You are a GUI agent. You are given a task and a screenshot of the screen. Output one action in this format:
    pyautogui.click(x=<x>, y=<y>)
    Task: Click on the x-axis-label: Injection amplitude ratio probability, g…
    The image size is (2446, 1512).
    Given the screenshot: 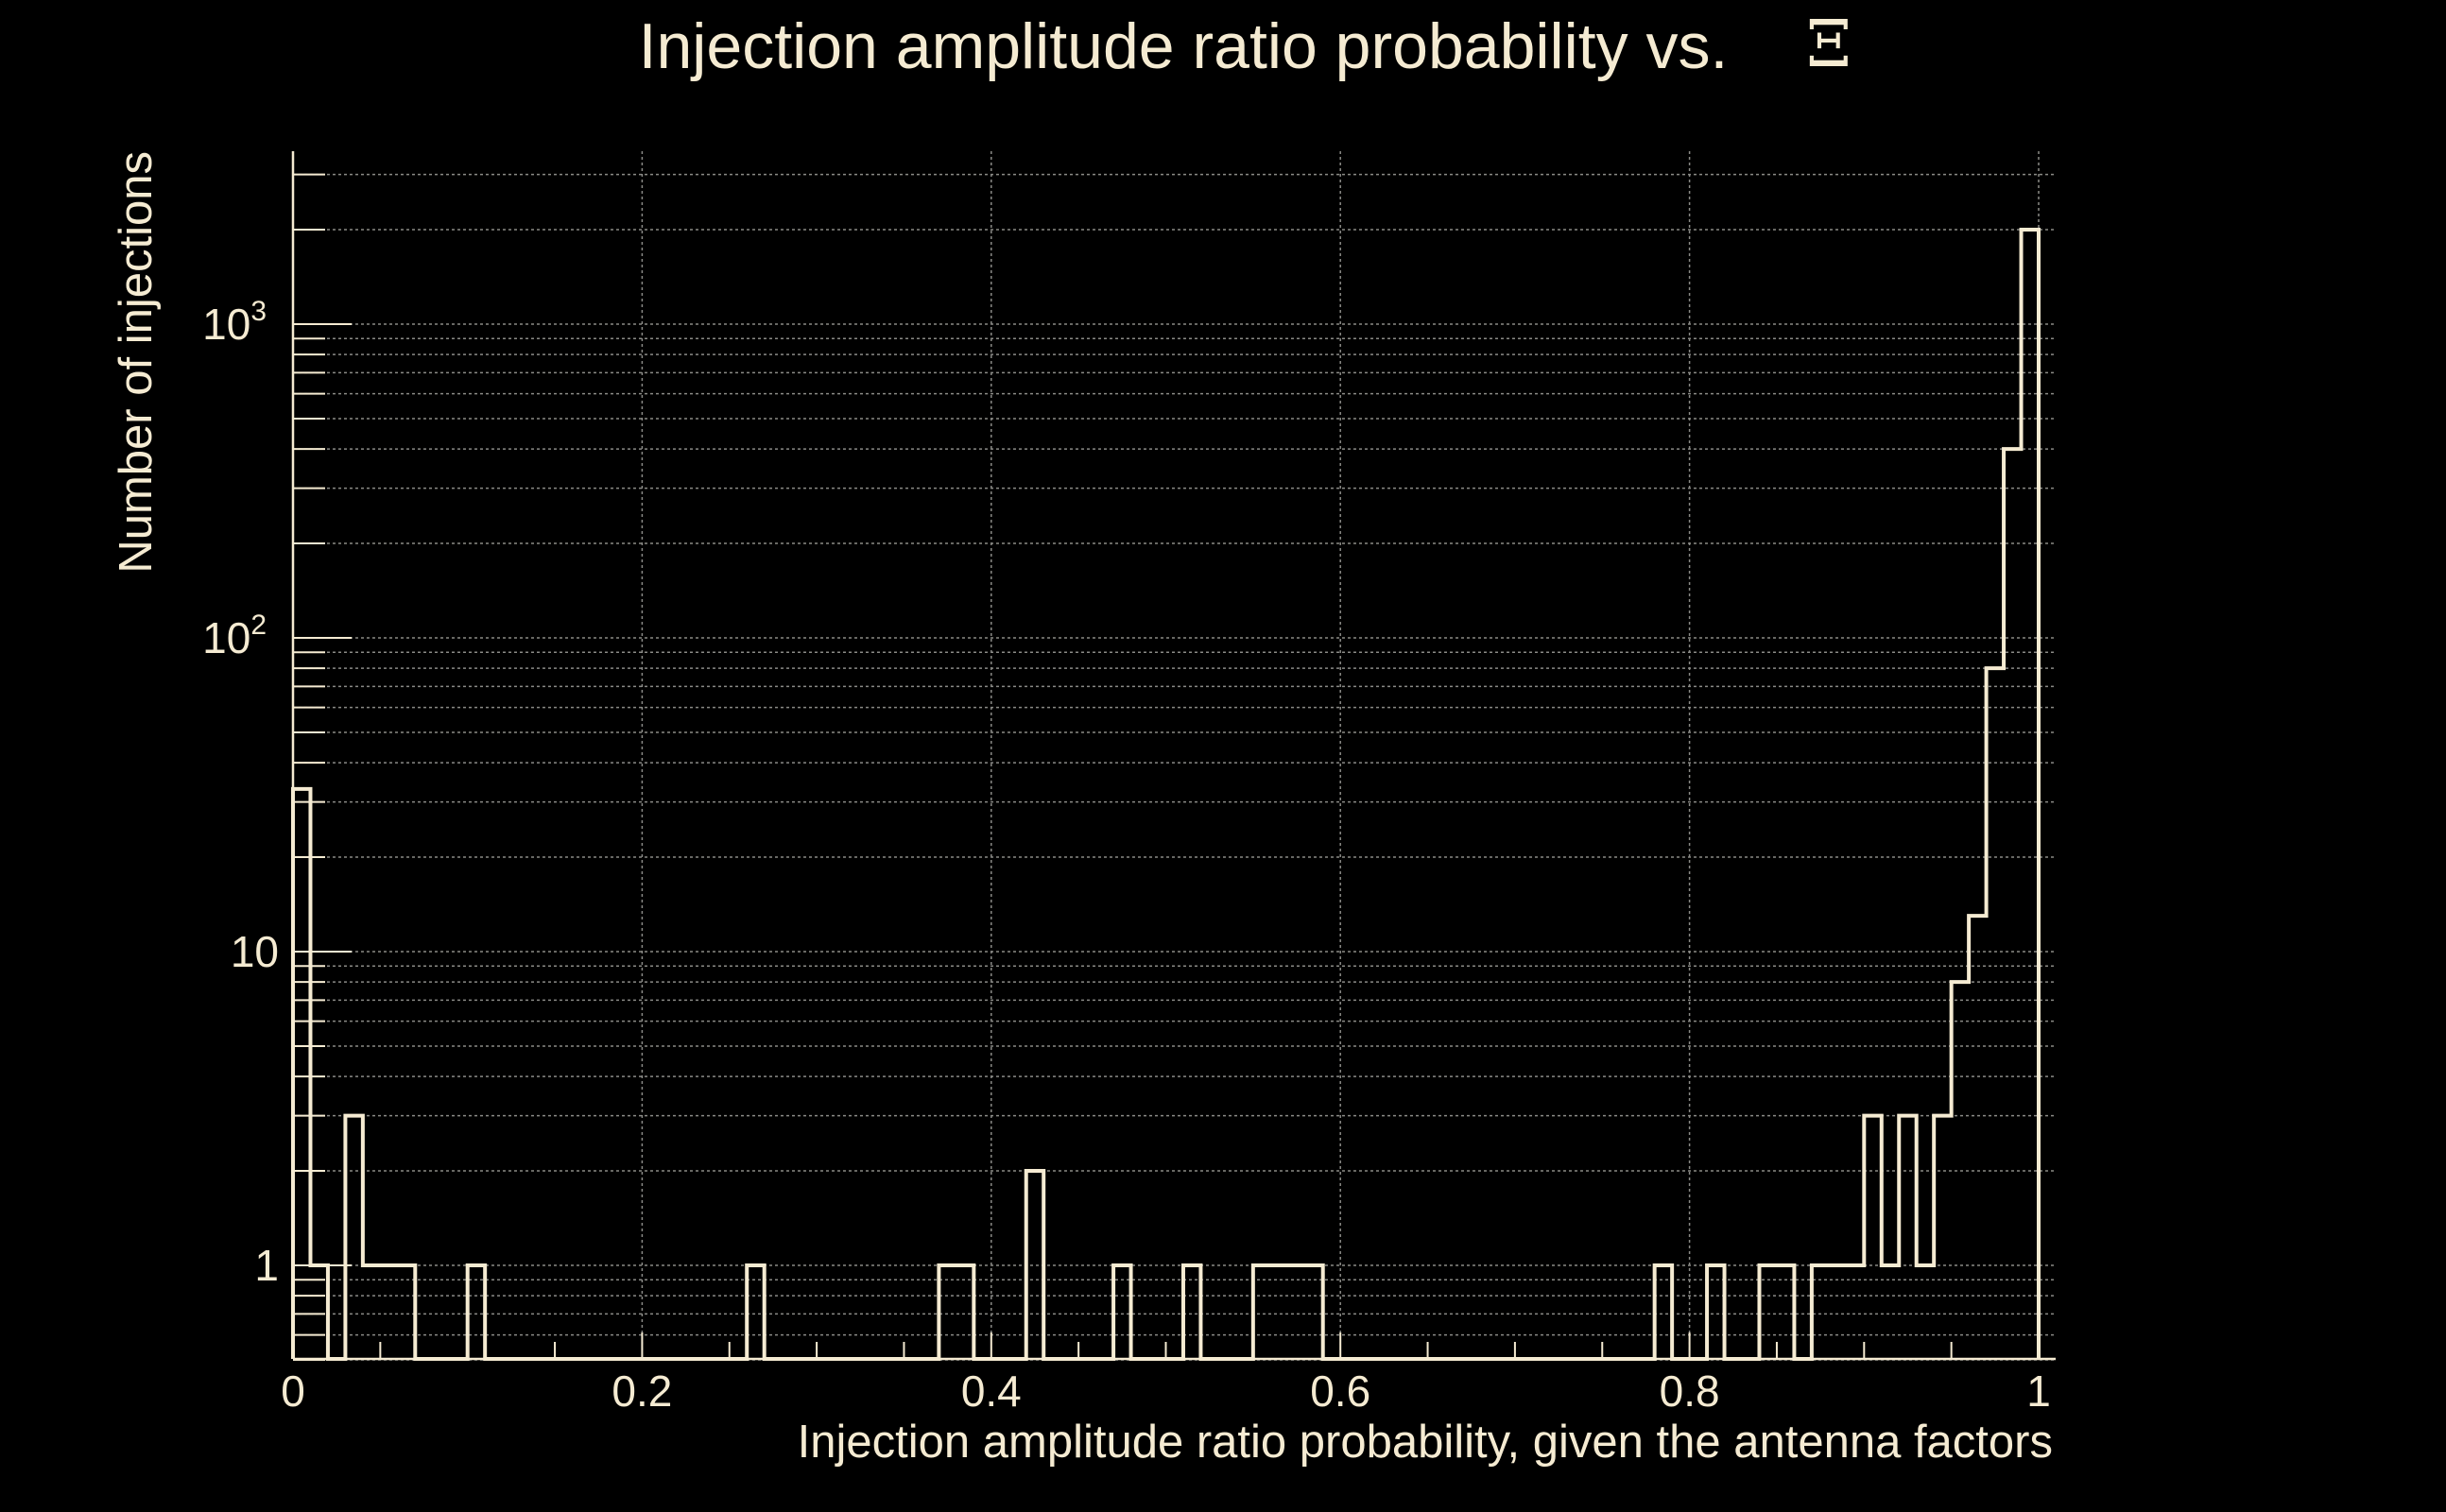 What is the action you would take?
    pyautogui.click(x=1425, y=1442)
    